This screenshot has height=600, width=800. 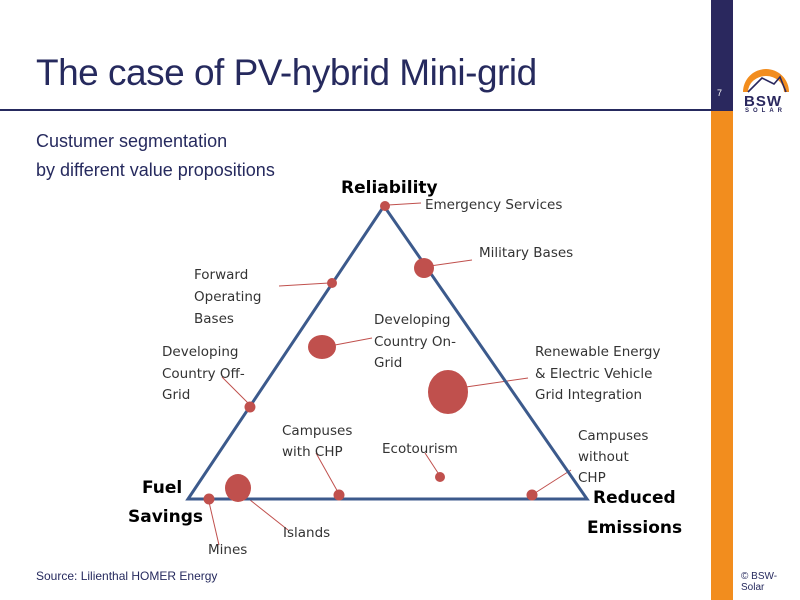 I want to click on page-number: 7, so click(x=720, y=93).